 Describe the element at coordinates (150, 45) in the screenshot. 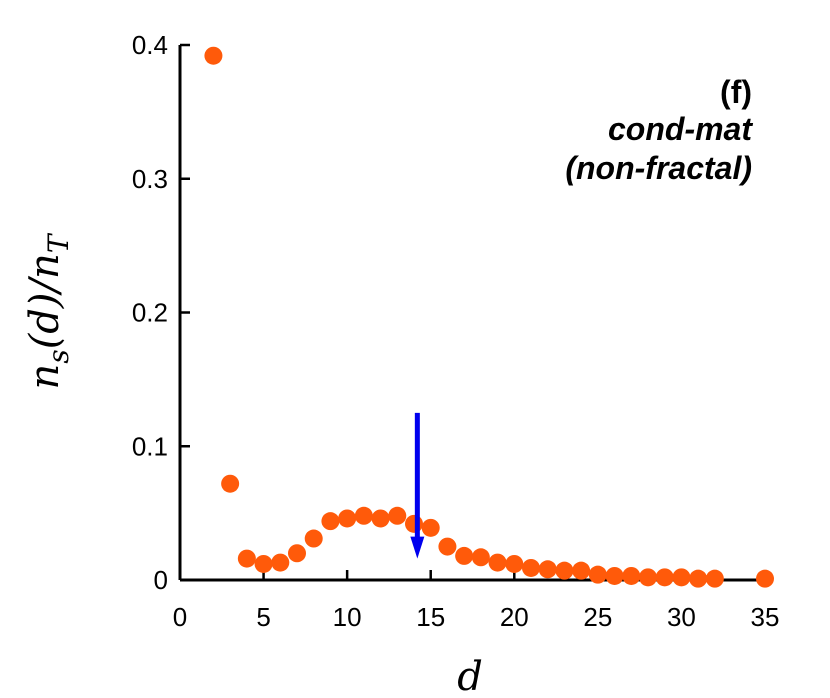

I see `y-tick-label: 0.4` at that location.